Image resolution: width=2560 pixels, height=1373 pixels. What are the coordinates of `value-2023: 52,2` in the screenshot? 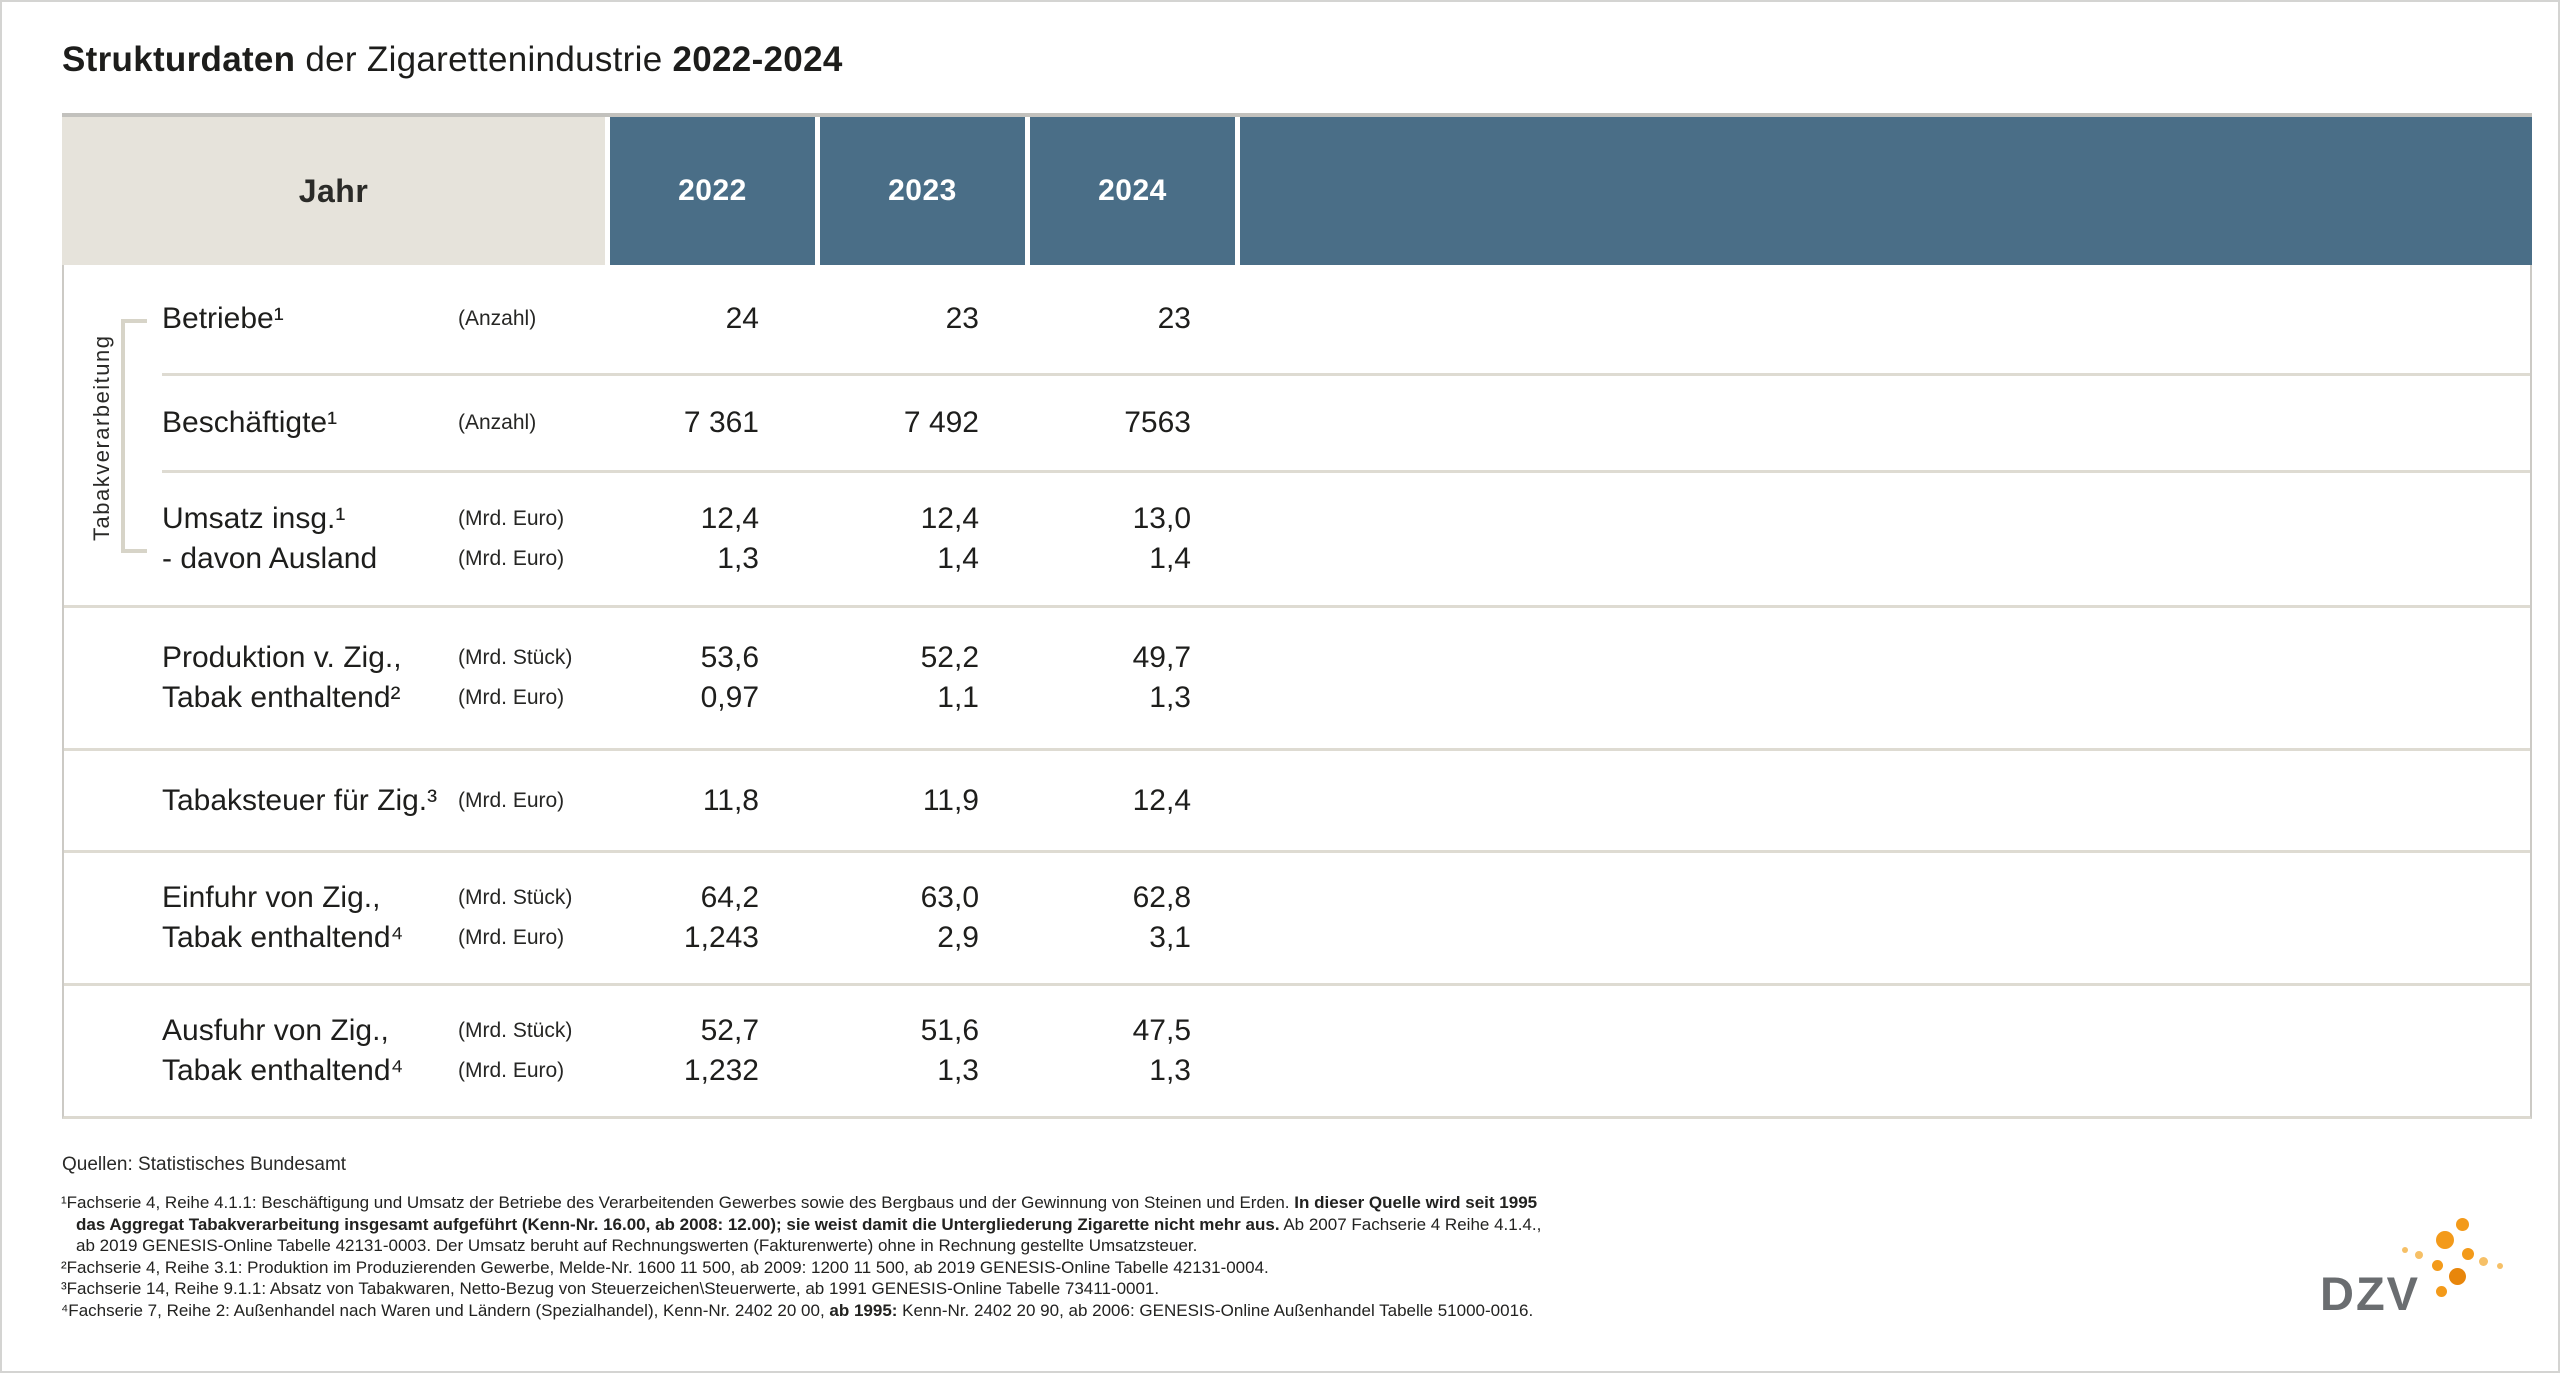 It's located at (949, 657).